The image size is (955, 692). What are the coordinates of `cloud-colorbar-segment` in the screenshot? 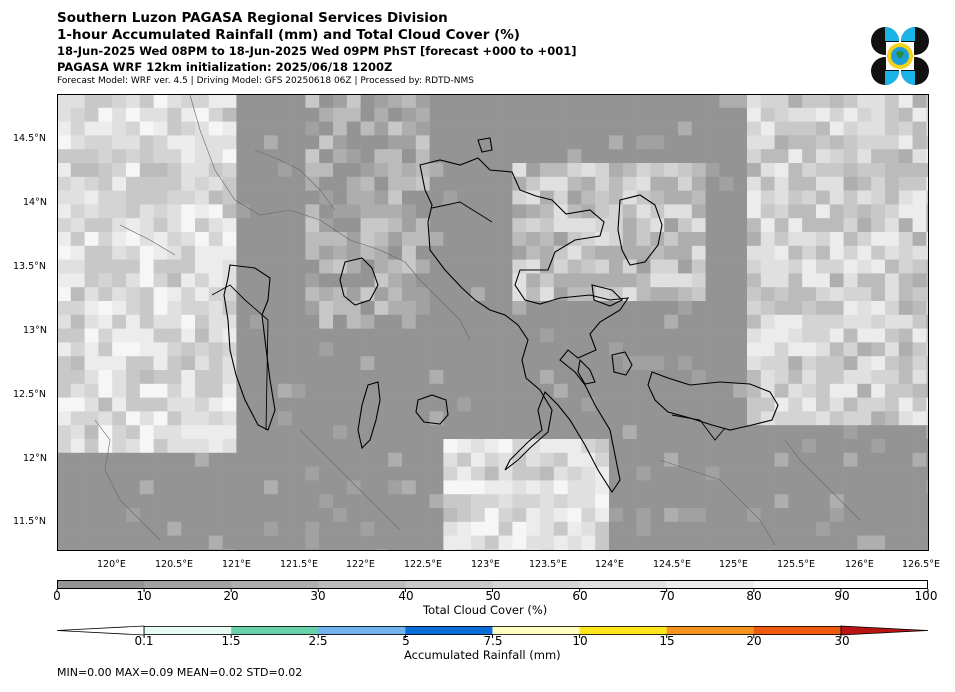 It's located at (188, 584).